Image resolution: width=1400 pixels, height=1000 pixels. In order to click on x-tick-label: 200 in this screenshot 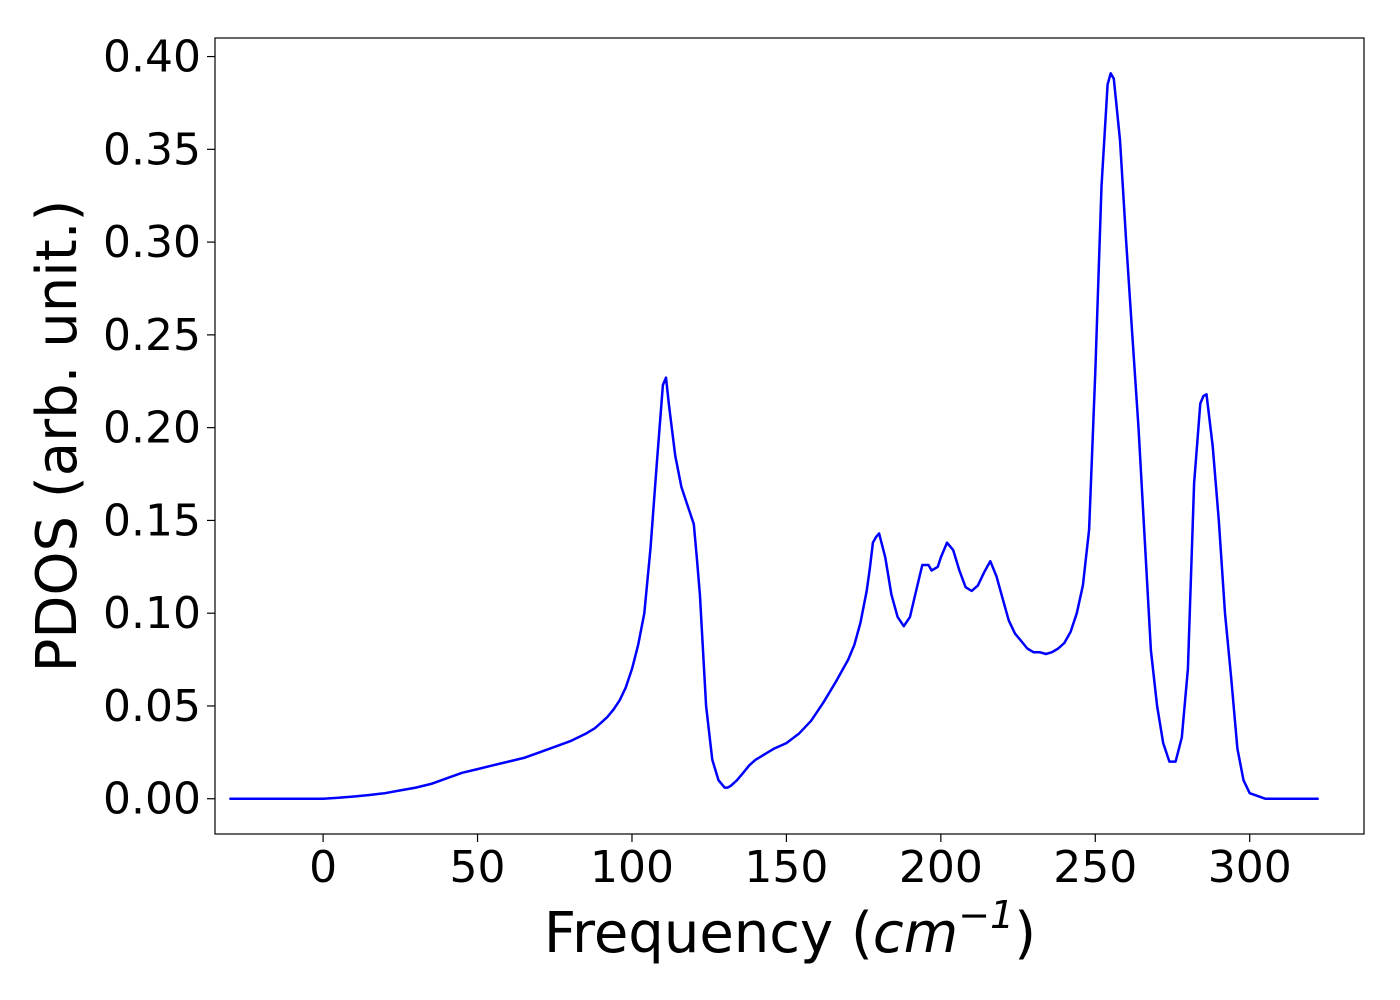, I will do `click(941, 867)`.